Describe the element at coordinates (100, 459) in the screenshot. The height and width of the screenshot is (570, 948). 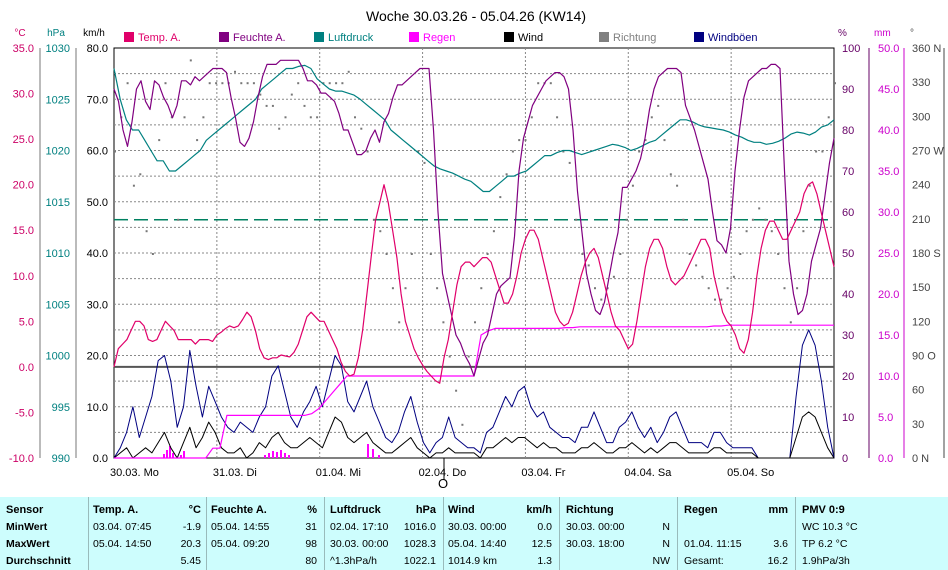
I see `tick-label-left: 0.0` at that location.